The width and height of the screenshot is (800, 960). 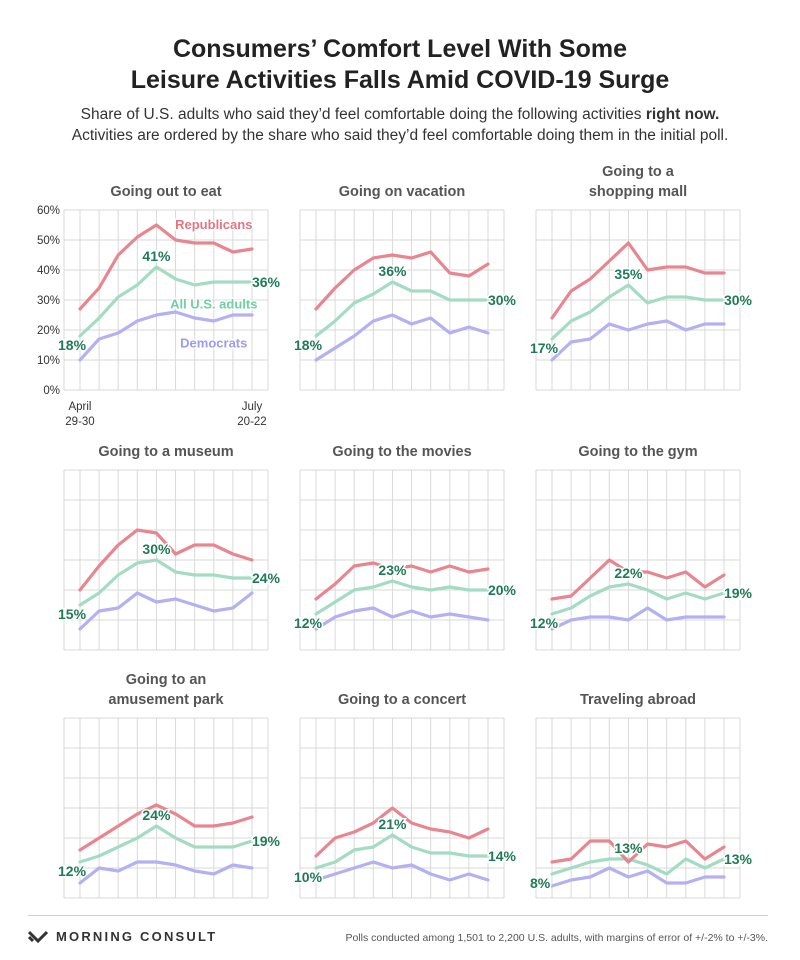 I want to click on x-end-label: July, so click(x=252, y=407).